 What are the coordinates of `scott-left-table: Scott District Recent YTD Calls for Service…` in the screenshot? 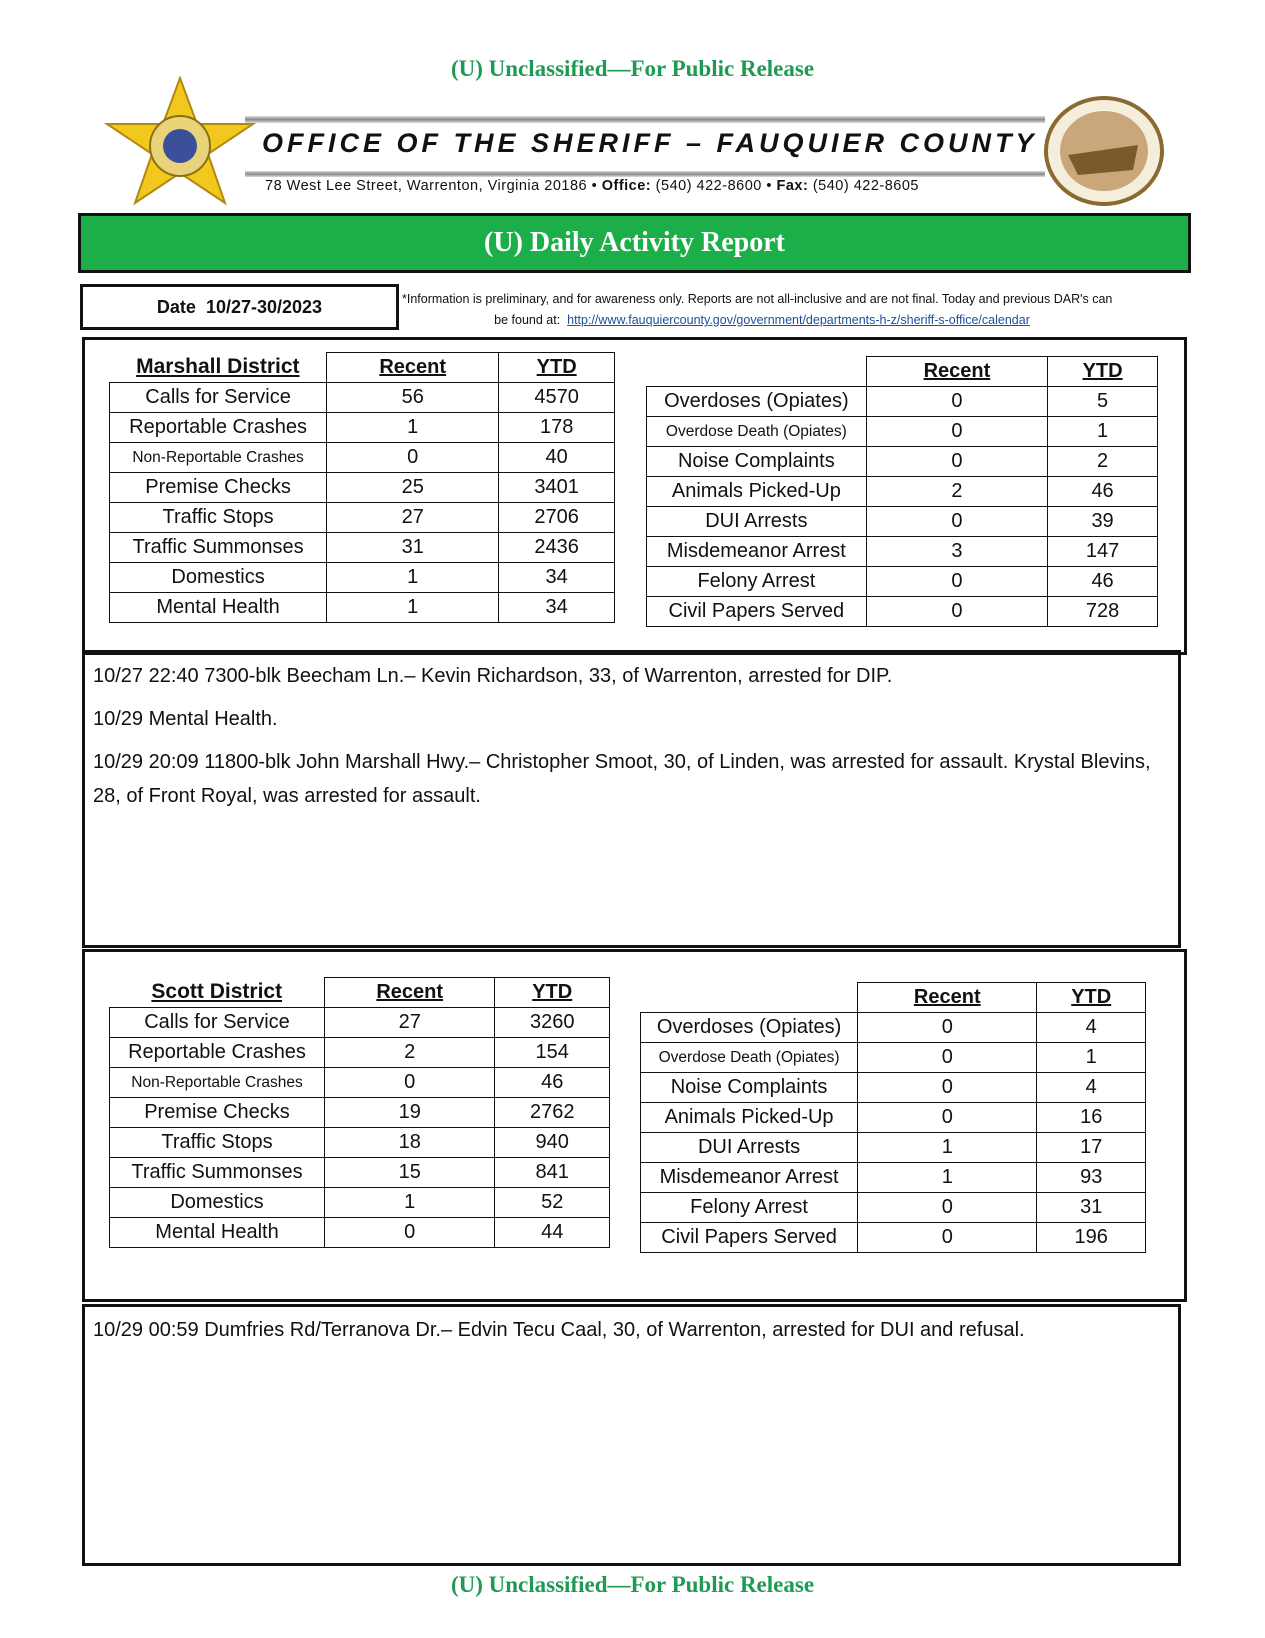 It's located at (359, 1112).